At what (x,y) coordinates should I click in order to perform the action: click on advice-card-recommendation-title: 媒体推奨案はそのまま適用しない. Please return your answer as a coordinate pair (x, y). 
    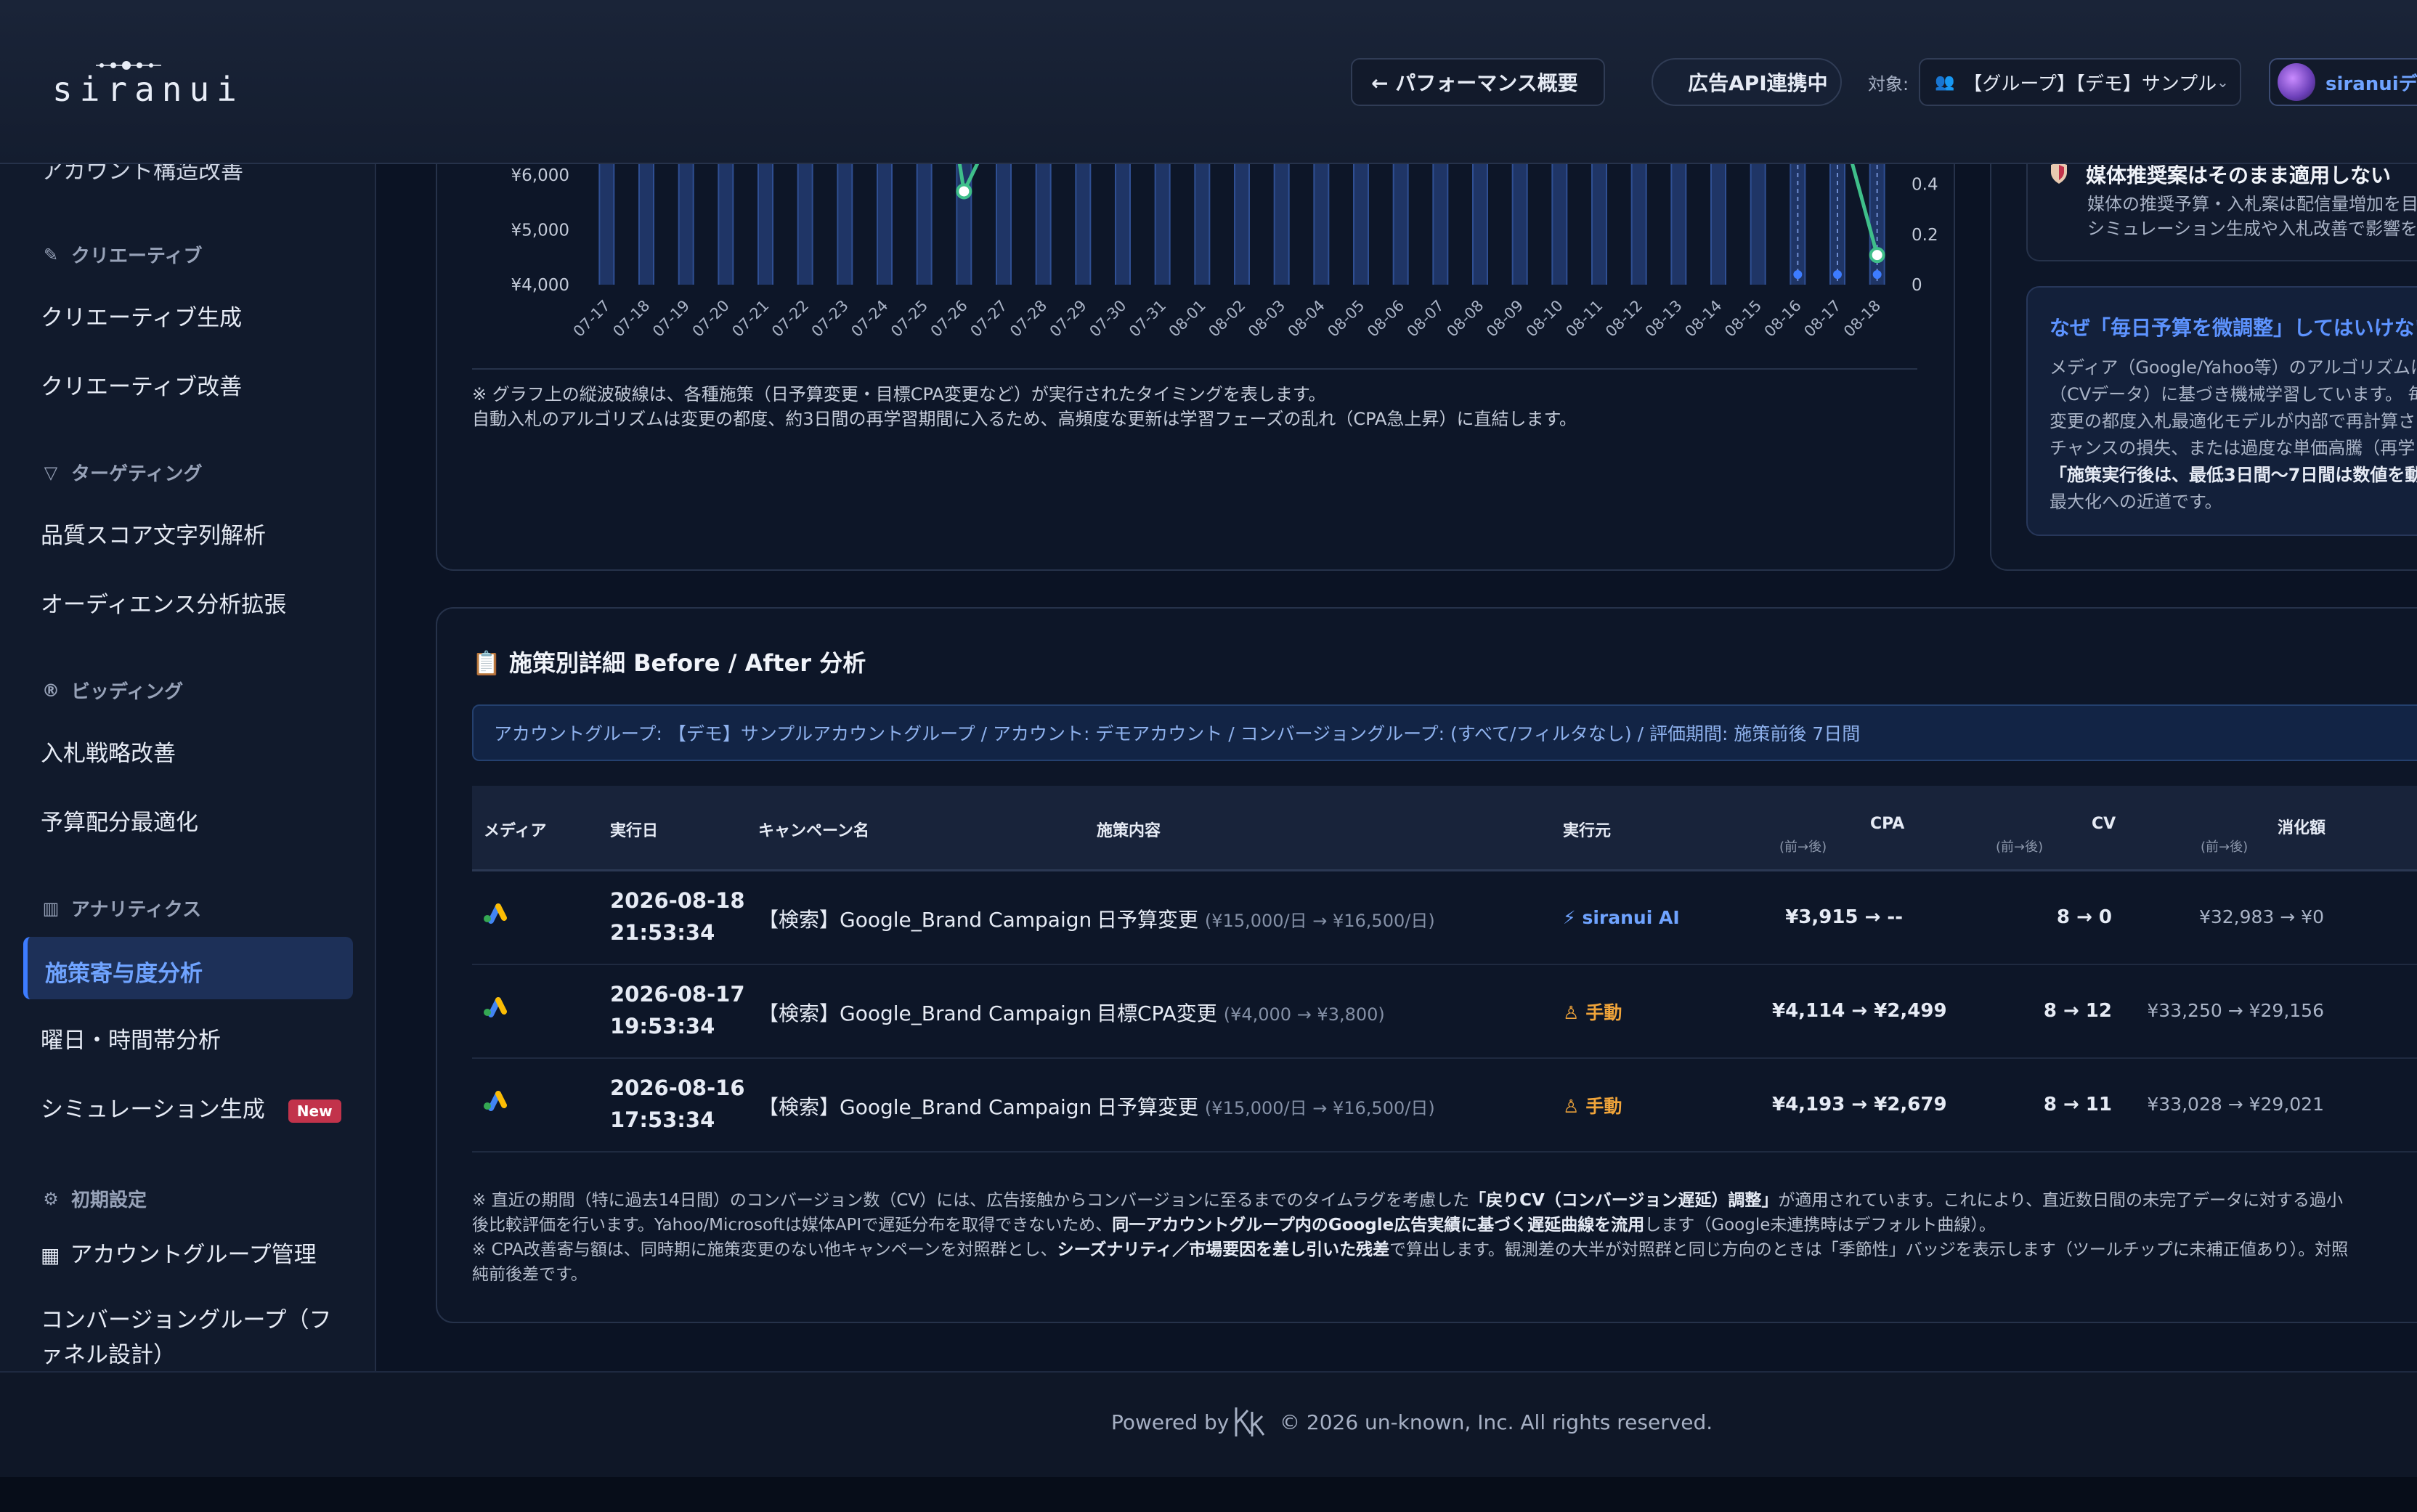
    Looking at the image, I should click on (2239, 175).